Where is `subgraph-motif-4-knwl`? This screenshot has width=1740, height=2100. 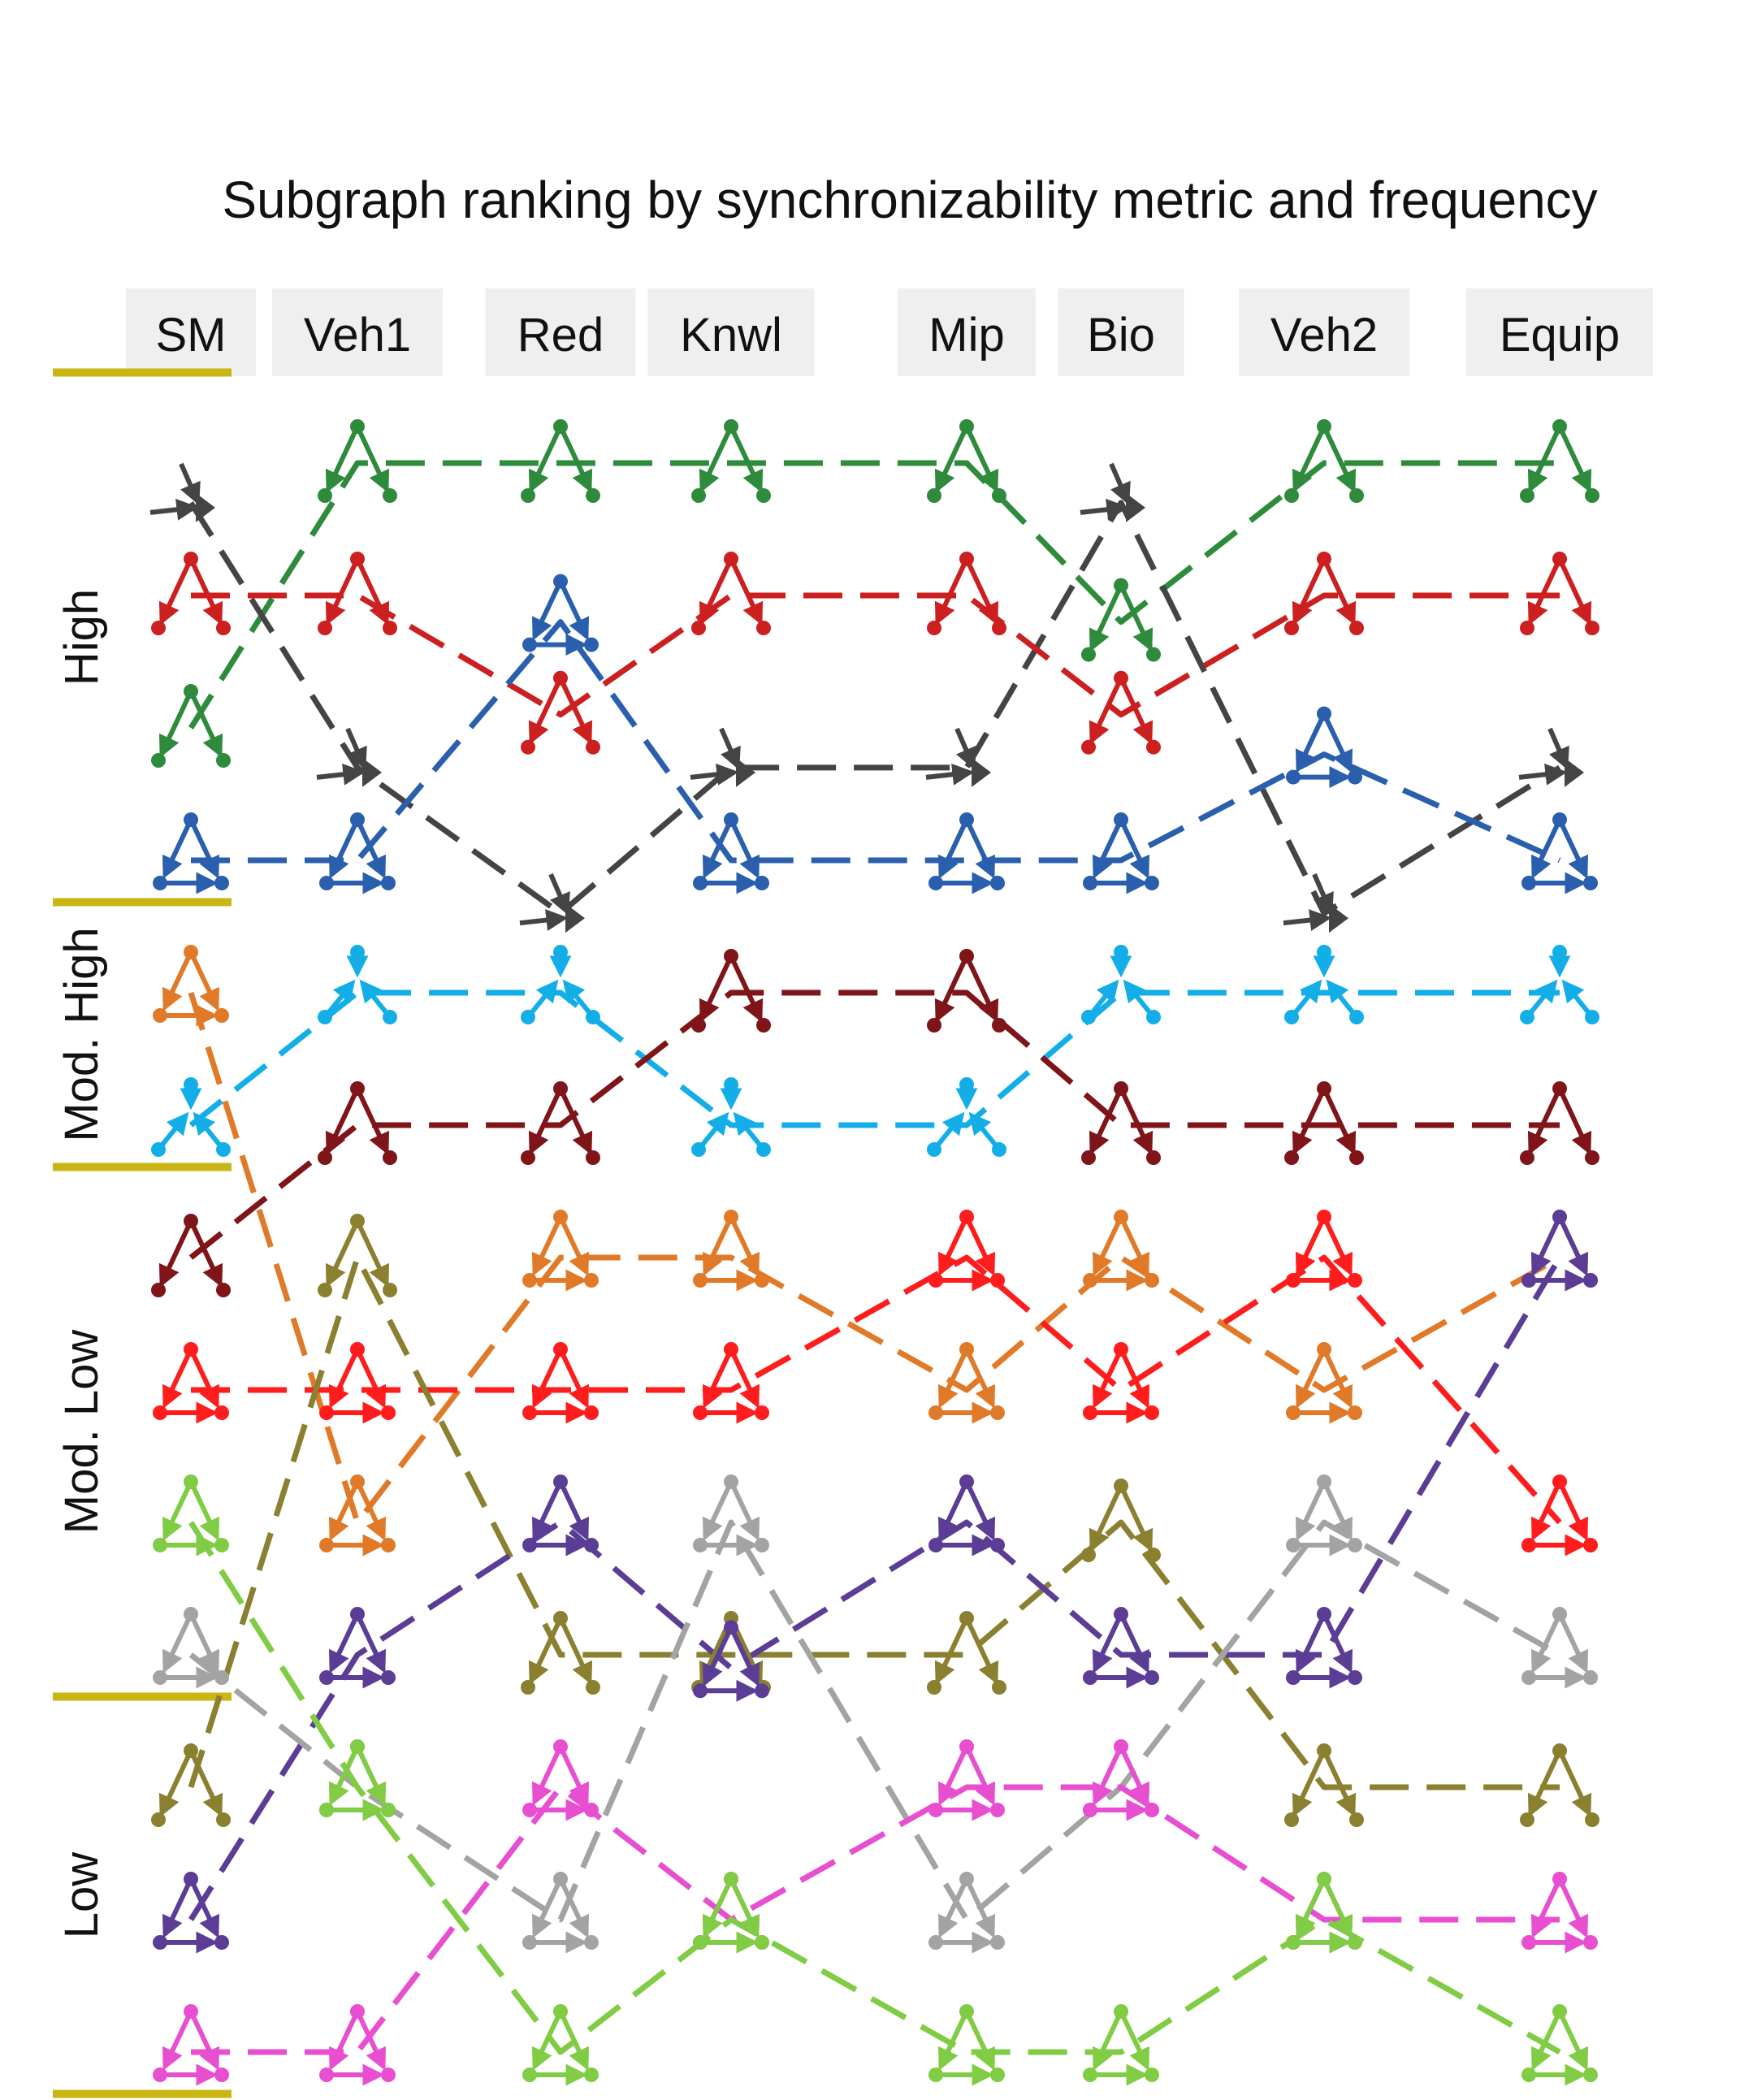
subgraph-motif-4-knwl is located at coordinates (731, 1117).